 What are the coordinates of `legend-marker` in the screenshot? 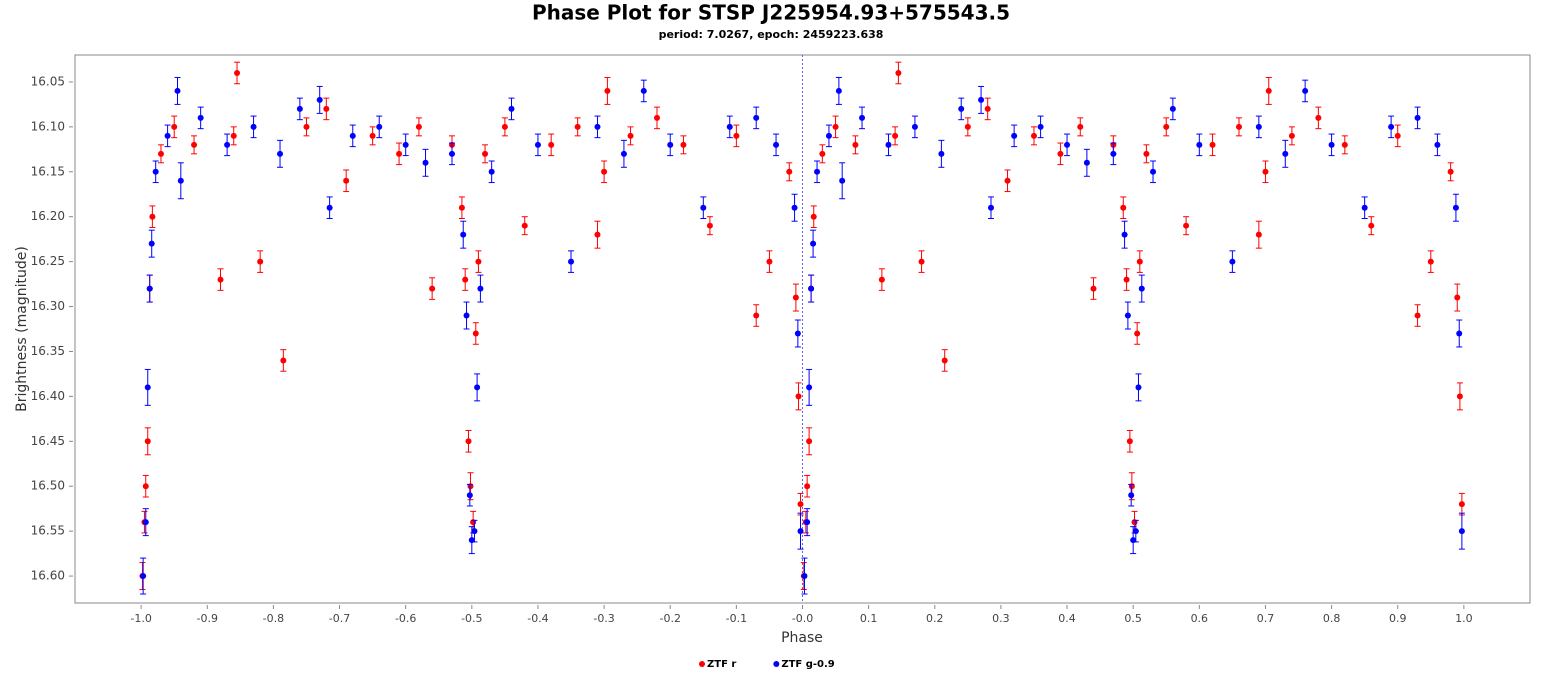 It's located at (776, 664).